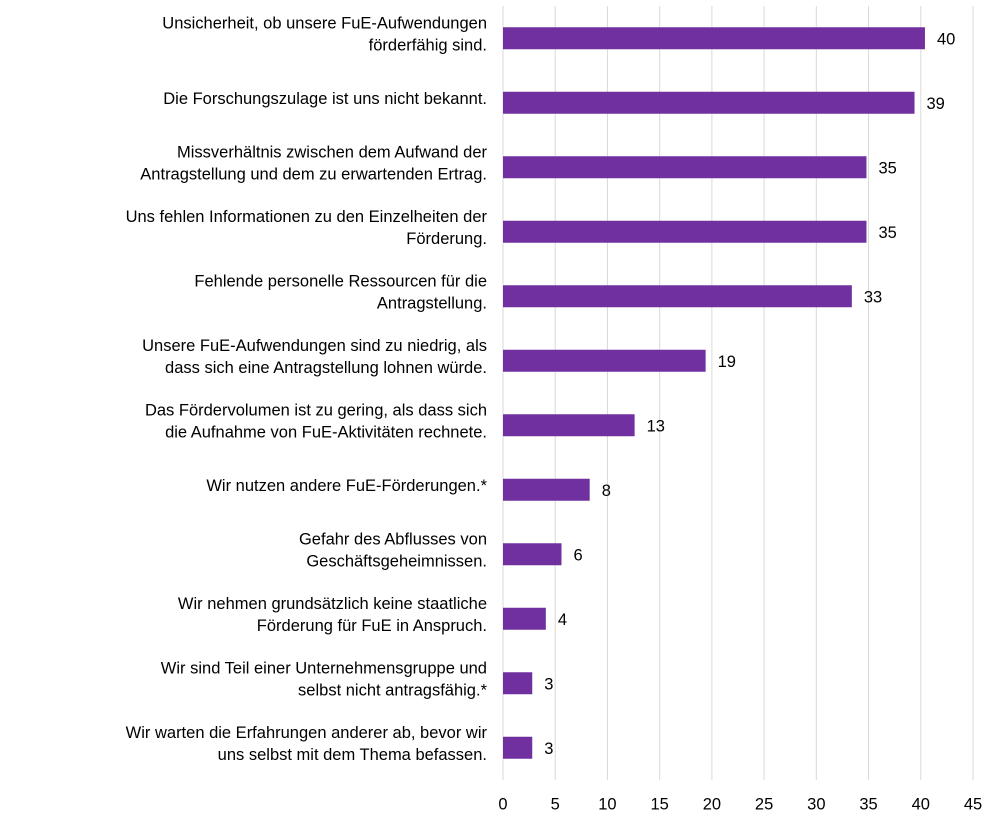 The height and width of the screenshot is (816, 995). I want to click on category-label: Wir nutzen andere FuE-Förderungen.*, so click(346, 486).